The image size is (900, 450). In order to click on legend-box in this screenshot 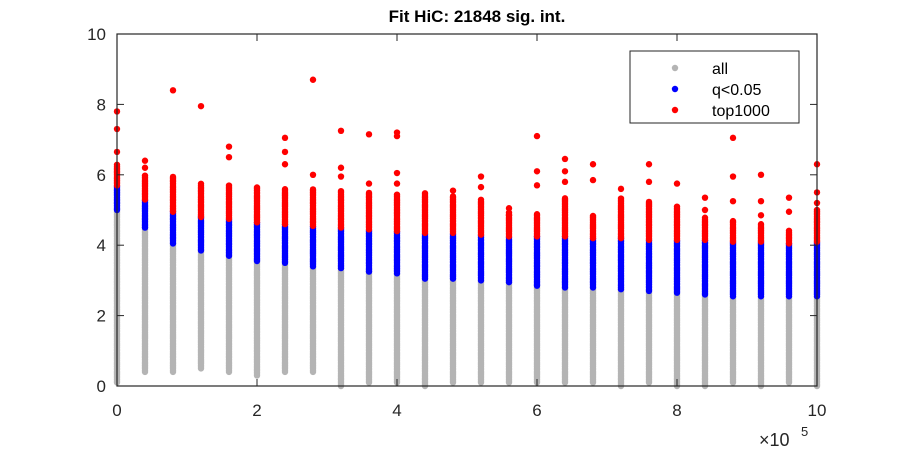, I will do `click(714, 87)`.